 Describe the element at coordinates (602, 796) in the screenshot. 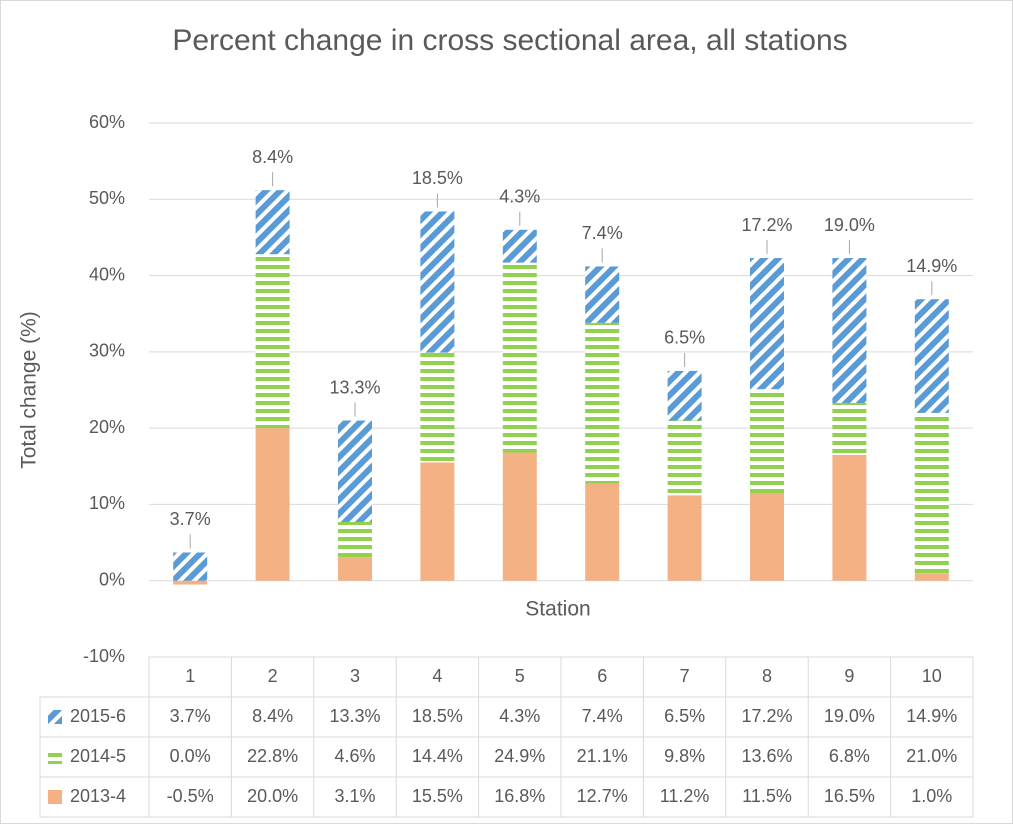

I see `table-cell: 12.7%` at that location.